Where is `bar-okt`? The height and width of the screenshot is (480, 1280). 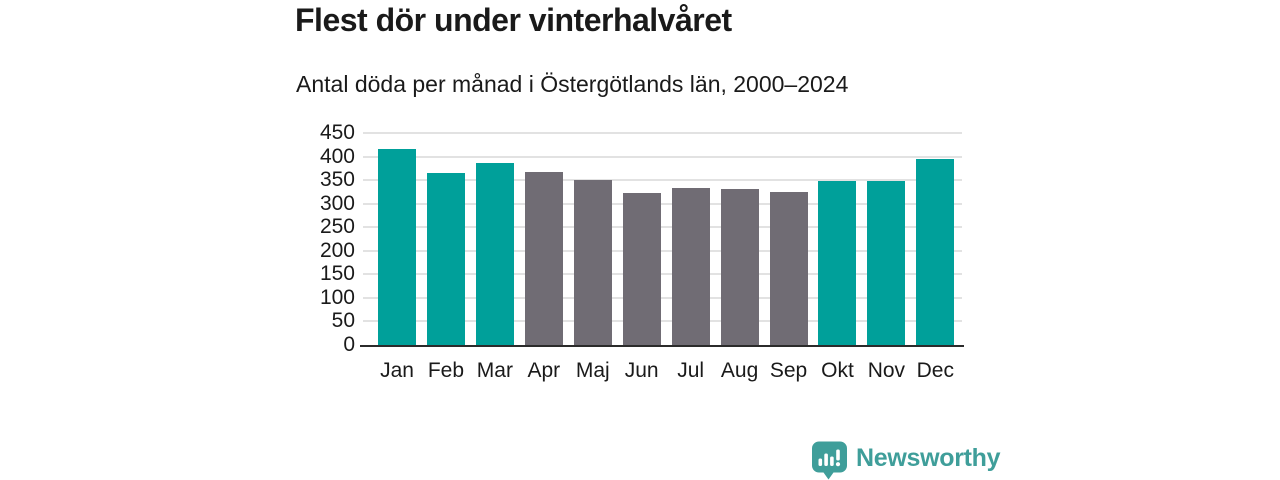 bar-okt is located at coordinates (837, 263).